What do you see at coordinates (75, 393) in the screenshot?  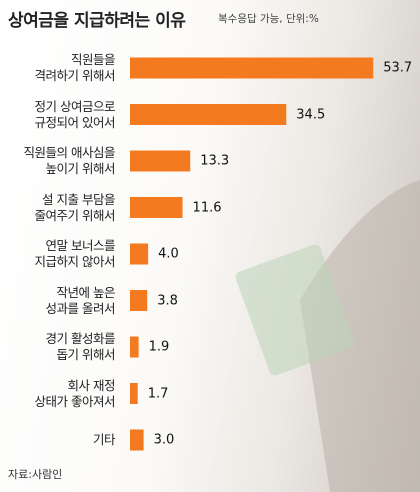 I see `category-label: 회사 재정 상태가 좋아져서` at bounding box center [75, 393].